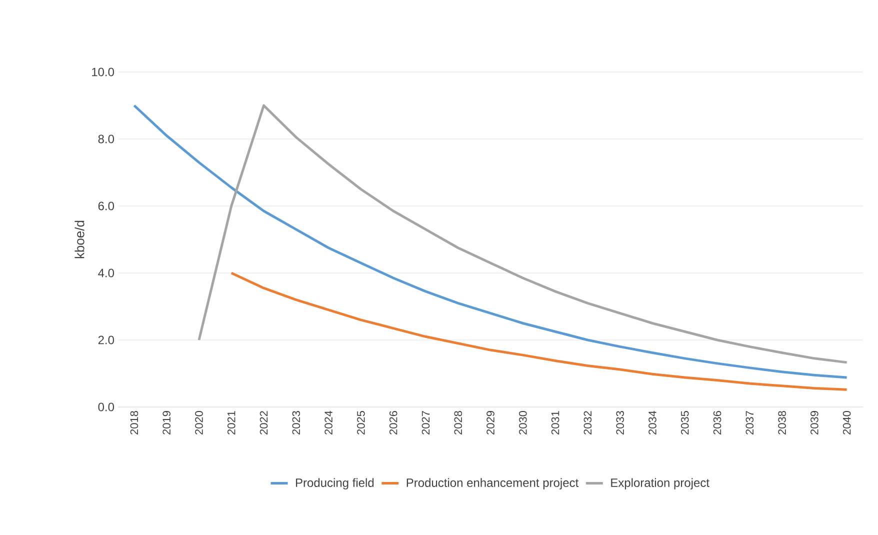  Describe the element at coordinates (846, 422) in the screenshot. I see `x-tick-label: 2040` at that location.